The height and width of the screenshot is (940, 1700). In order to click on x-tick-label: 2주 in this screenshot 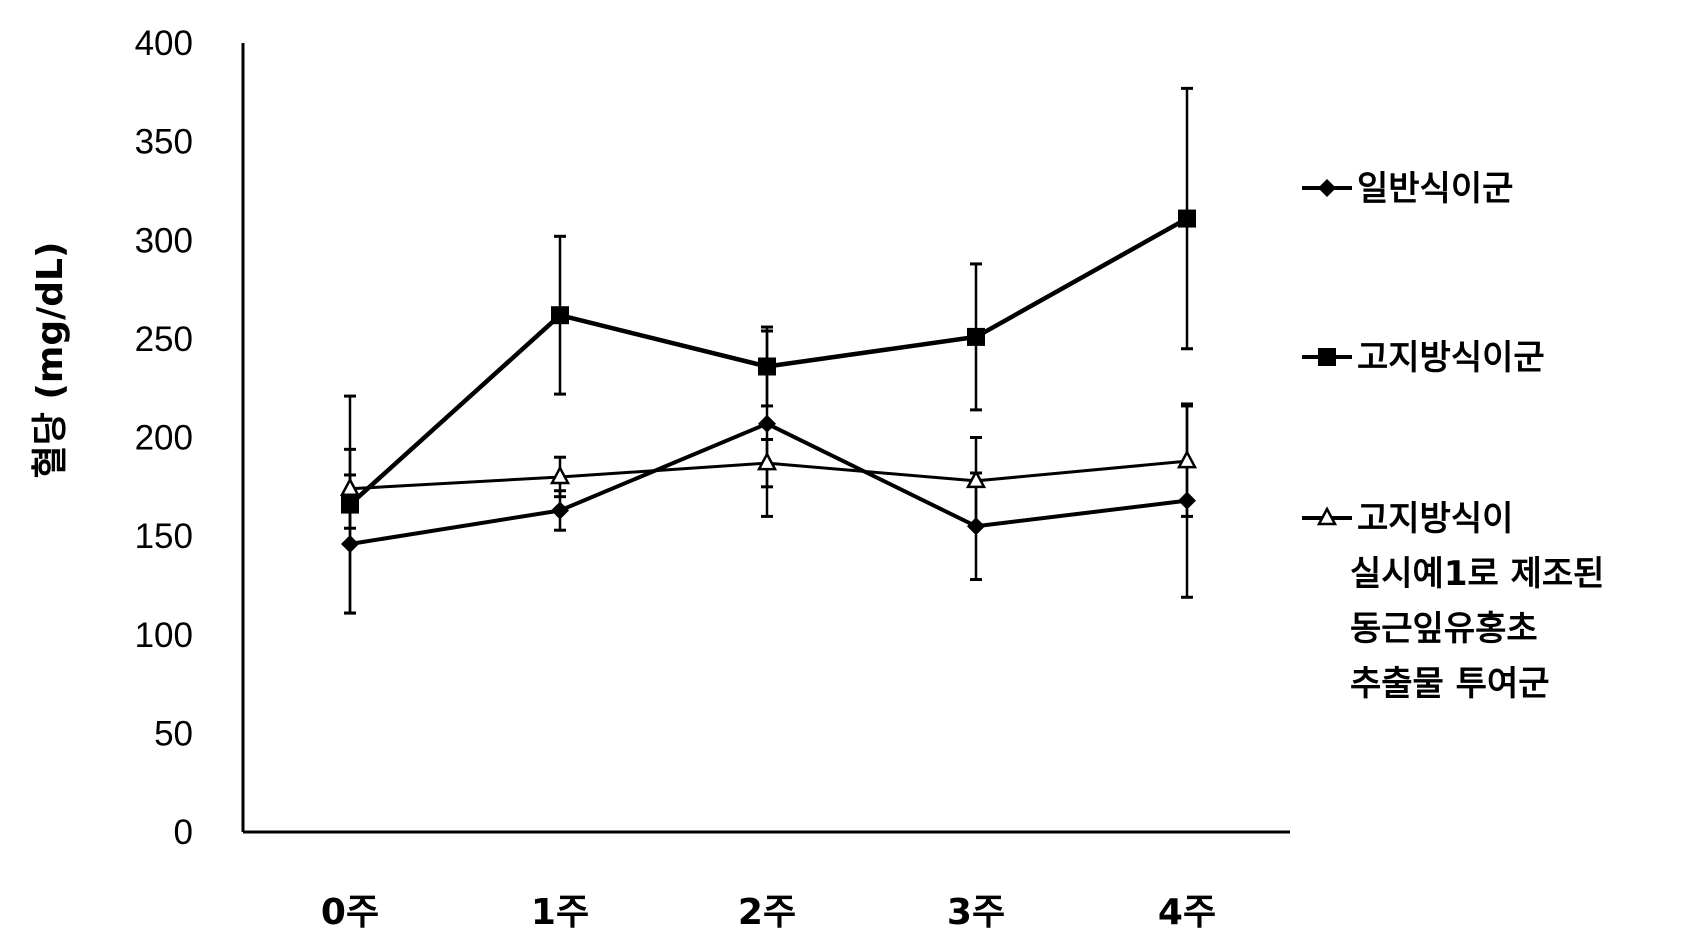, I will do `click(767, 912)`.